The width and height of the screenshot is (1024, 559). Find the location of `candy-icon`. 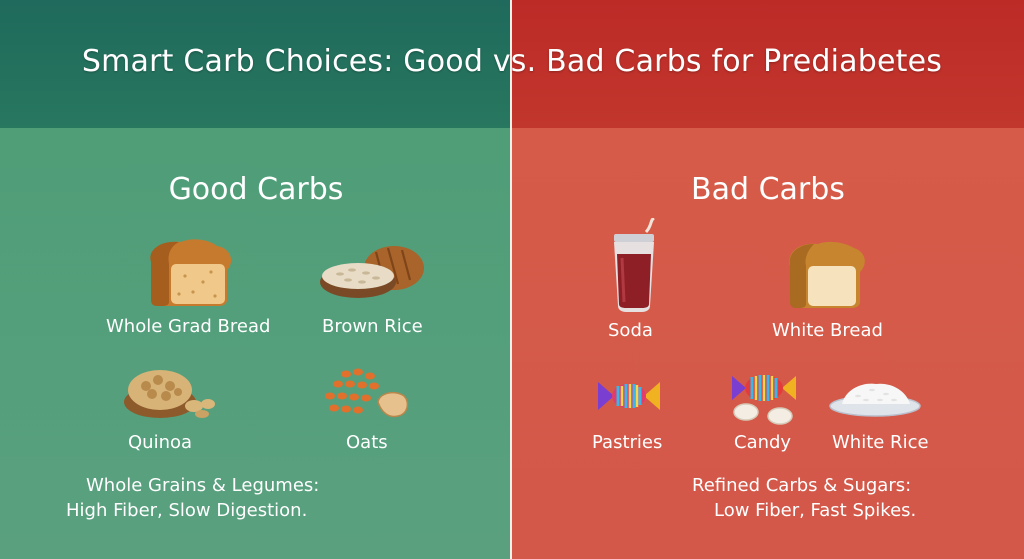

candy-icon is located at coordinates (629, 396).